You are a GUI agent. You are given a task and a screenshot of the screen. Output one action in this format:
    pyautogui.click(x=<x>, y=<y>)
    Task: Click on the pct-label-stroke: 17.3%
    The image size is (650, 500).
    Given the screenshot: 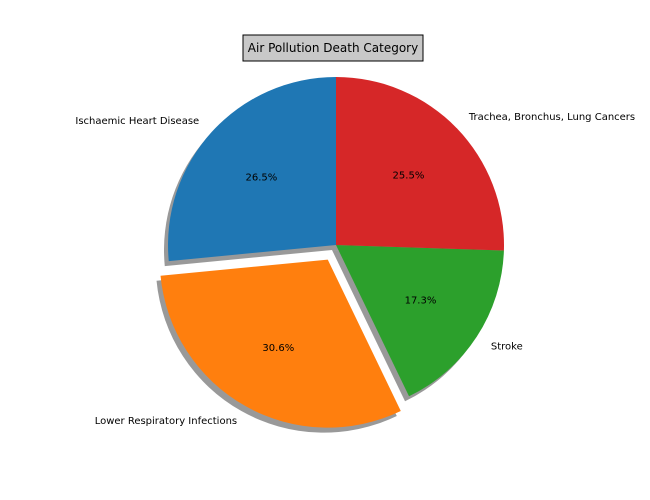 What is the action you would take?
    pyautogui.click(x=421, y=300)
    